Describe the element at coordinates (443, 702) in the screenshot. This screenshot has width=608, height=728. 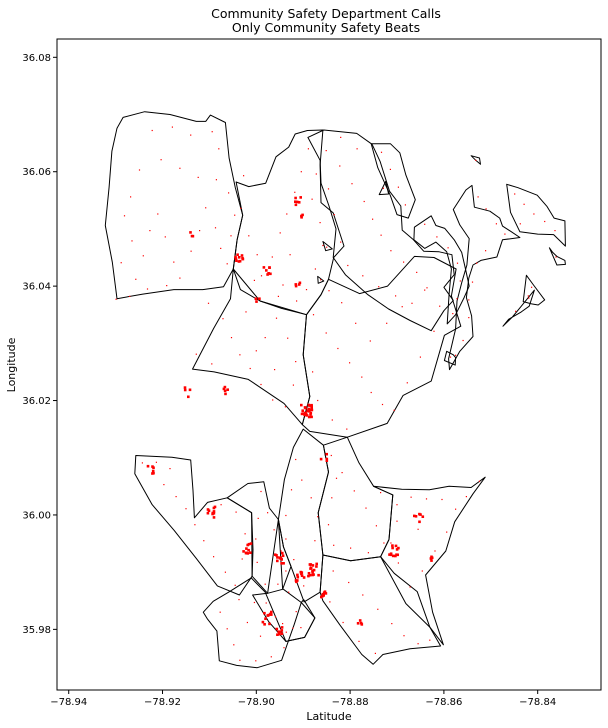
I see `x-tick-label: −78.86` at that location.